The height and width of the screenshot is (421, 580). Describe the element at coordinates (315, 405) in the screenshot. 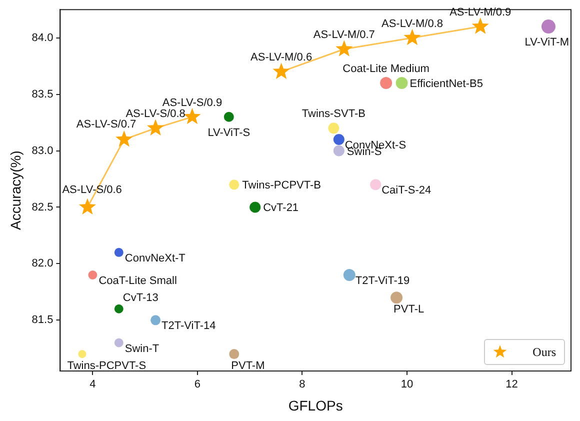

I see `x-axis-title: GFLOPs` at that location.